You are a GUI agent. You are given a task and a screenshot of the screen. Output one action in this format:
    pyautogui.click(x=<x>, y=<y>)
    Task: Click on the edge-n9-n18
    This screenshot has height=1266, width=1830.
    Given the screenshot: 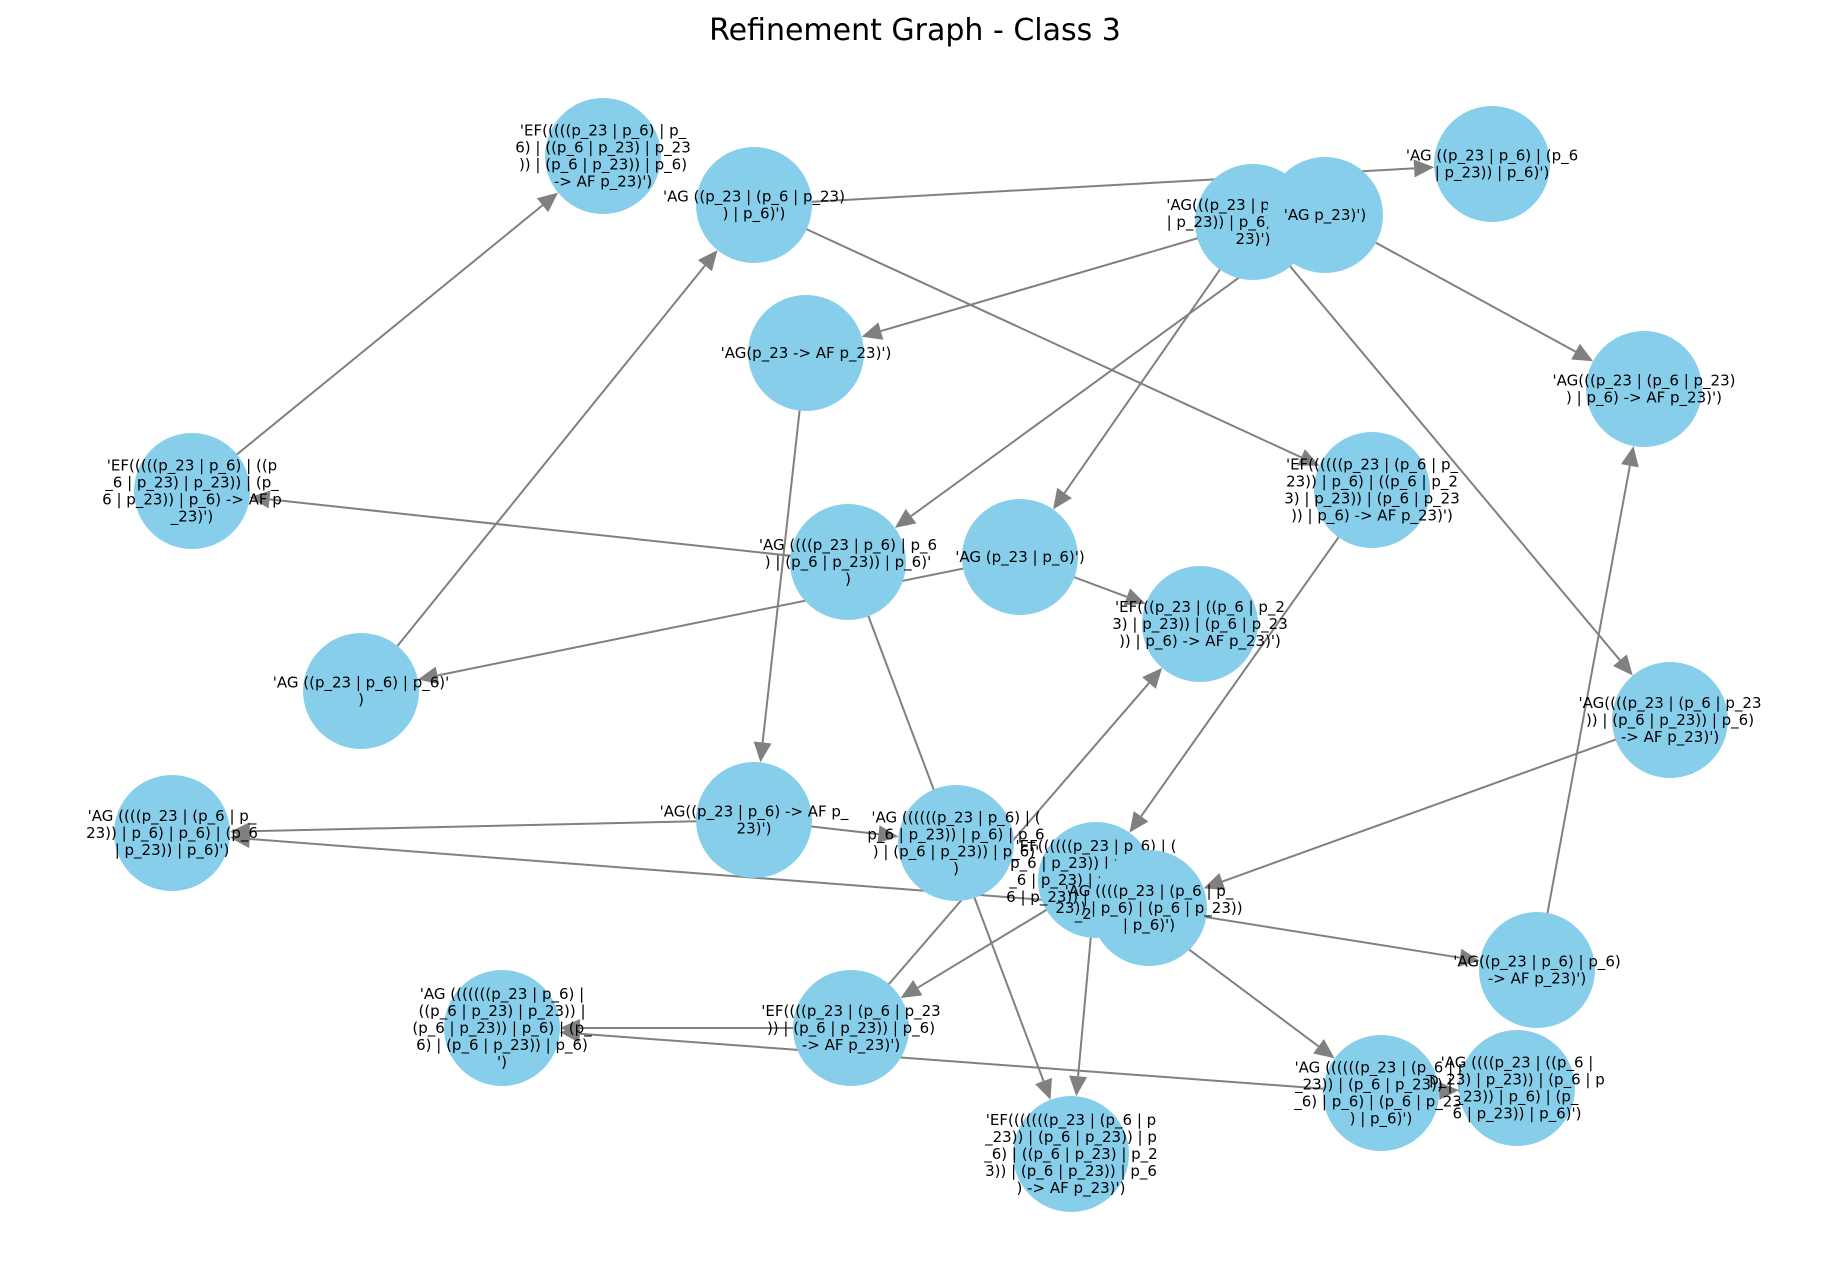 What is the action you would take?
    pyautogui.click(x=1251, y=661)
    